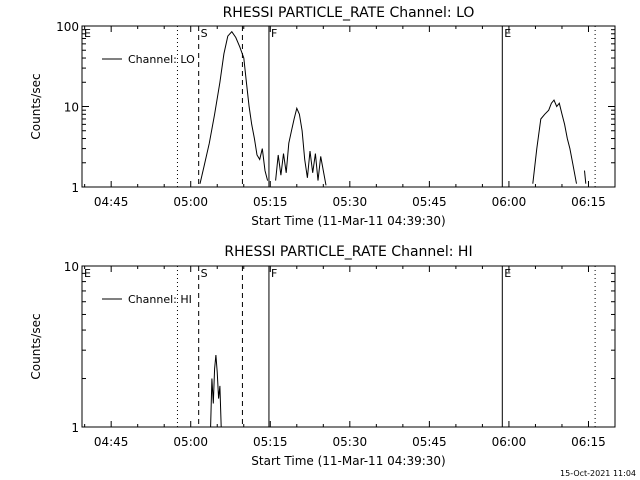 This screenshot has height=480, width=640. I want to click on chart-title: RHESSI PARTICLE_RATE Channel: LO, so click(349, 13).